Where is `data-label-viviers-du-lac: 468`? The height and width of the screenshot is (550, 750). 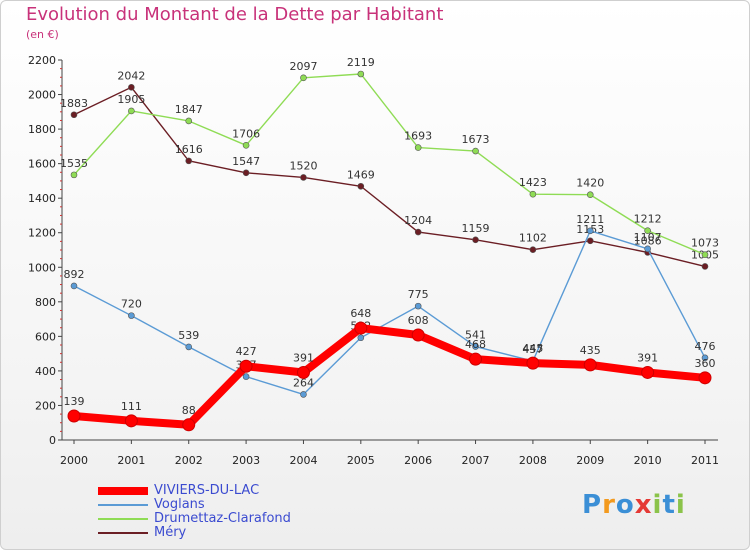
data-label-viviers-du-lac: 468 is located at coordinates (475, 344).